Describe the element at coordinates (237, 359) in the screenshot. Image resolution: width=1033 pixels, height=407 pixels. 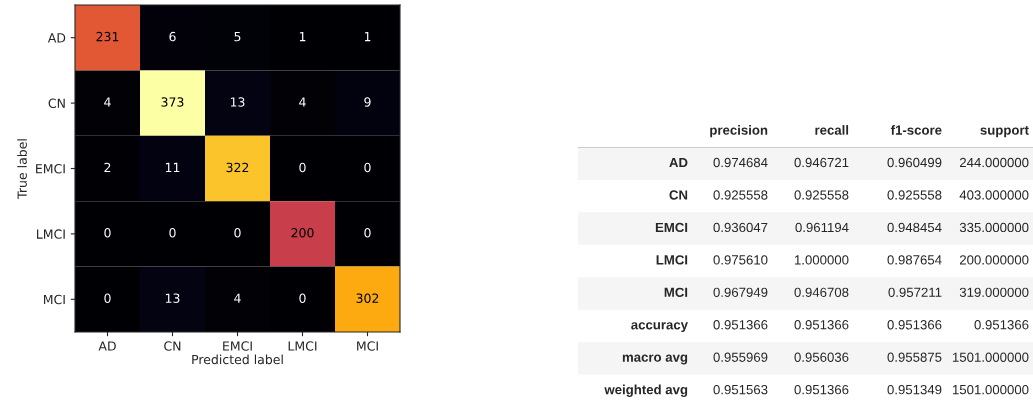
I see `x-axis-title: Predicted label` at that location.